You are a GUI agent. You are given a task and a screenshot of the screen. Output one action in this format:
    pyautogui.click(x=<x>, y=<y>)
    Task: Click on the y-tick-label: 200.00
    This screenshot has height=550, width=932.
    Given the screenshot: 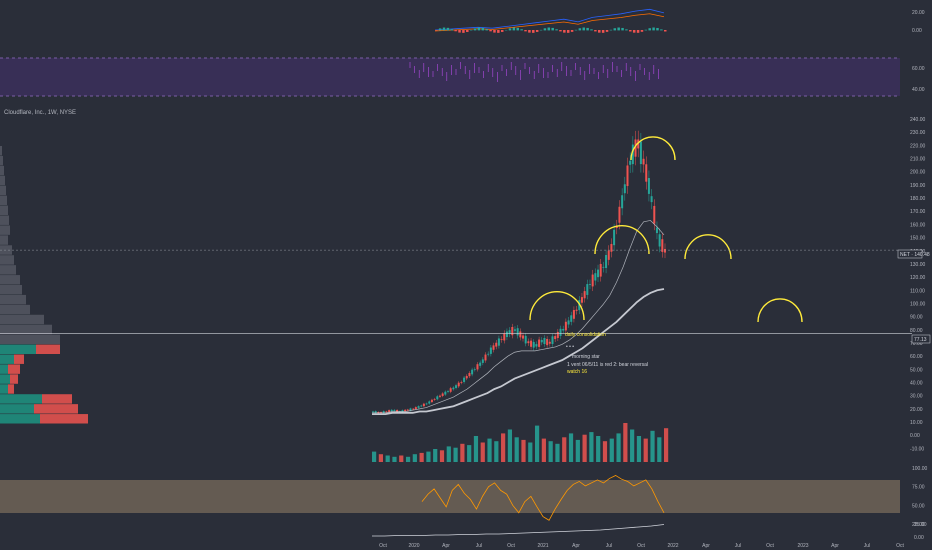 What is the action you would take?
    pyautogui.click(x=918, y=173)
    